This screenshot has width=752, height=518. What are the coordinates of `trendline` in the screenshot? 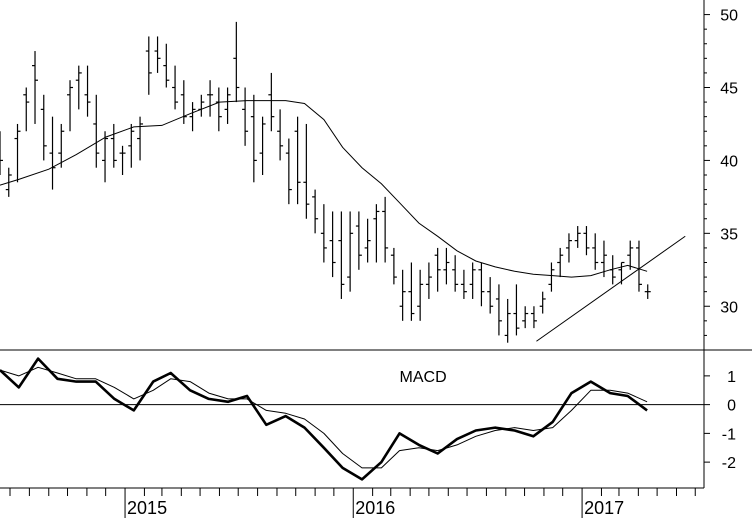 It's located at (611, 288).